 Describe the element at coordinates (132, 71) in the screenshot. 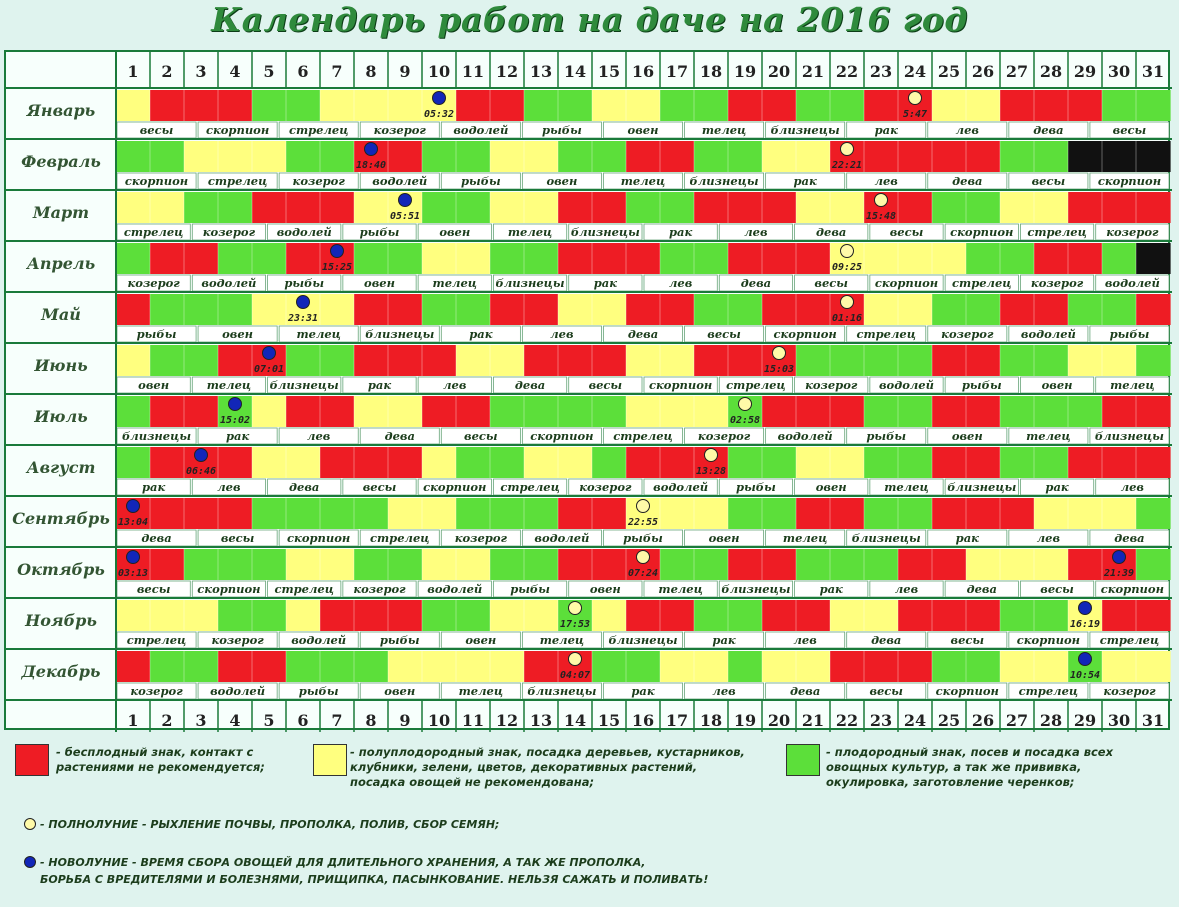

I see `day-header-1: 1` at that location.